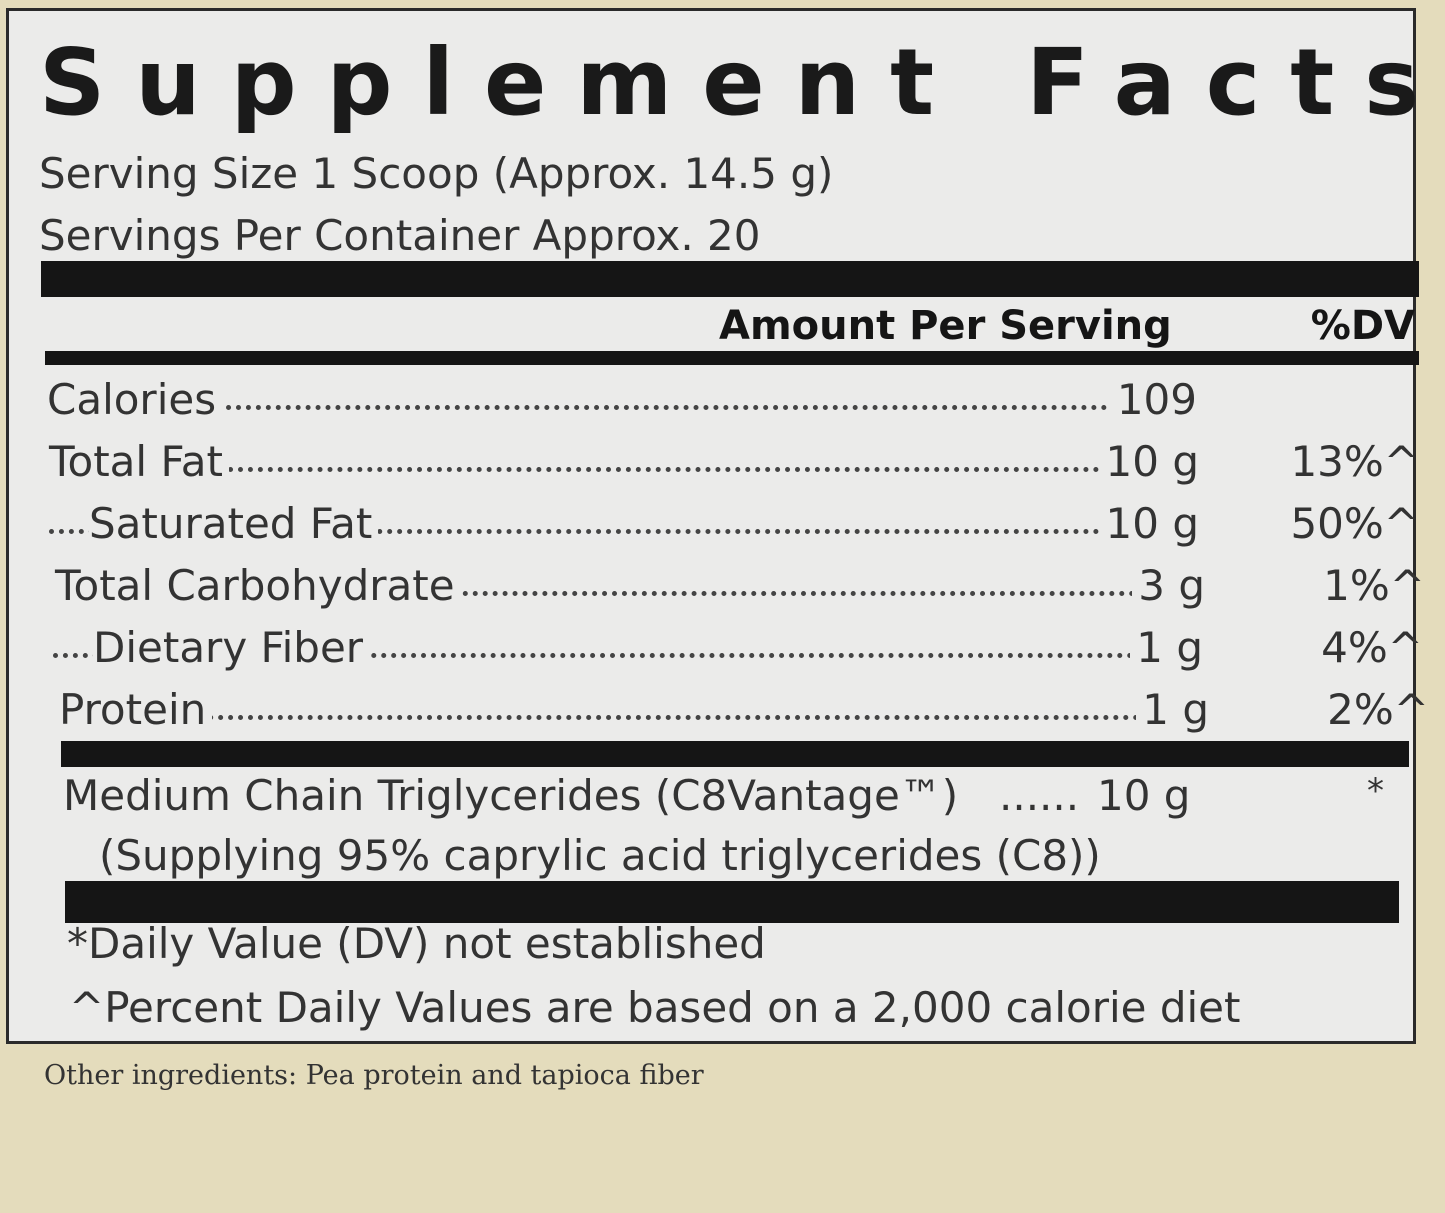  What do you see at coordinates (511, 795) in the screenshot?
I see `mct-label: Medium Chain Triglycerides (C8Vantage™)` at bounding box center [511, 795].